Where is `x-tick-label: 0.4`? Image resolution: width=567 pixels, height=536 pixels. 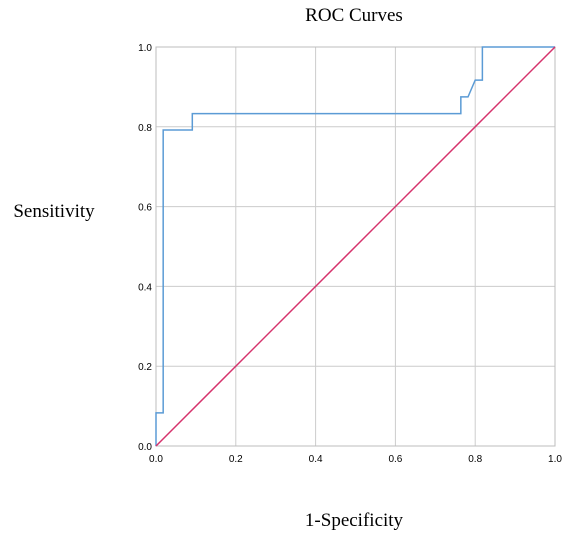
x-tick-label: 0.4 is located at coordinates (316, 459).